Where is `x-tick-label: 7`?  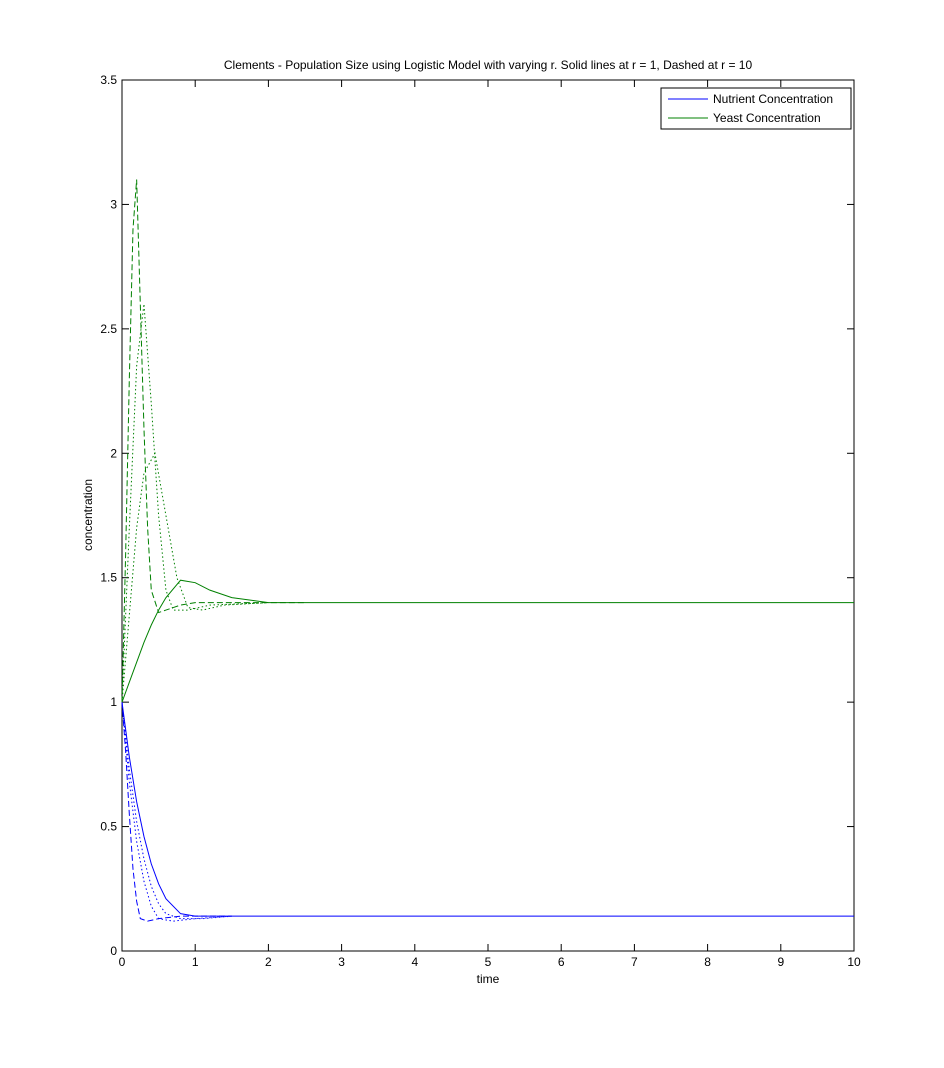 x-tick-label: 7 is located at coordinates (634, 962).